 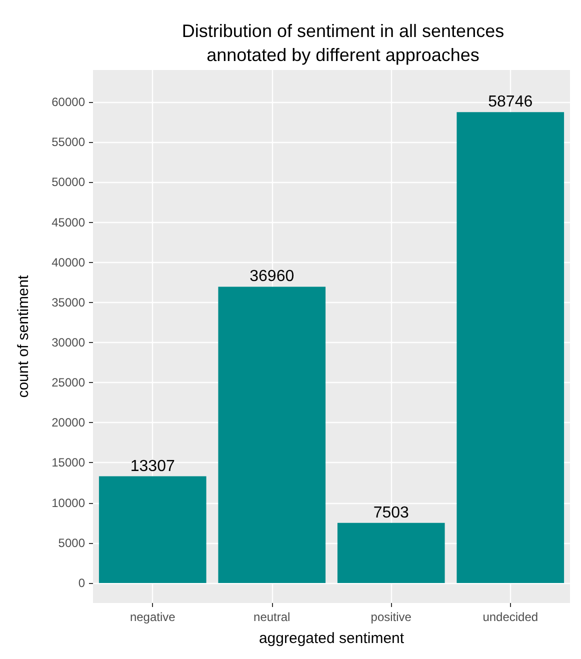 I want to click on x-tick-label: positive, so click(x=391, y=617).